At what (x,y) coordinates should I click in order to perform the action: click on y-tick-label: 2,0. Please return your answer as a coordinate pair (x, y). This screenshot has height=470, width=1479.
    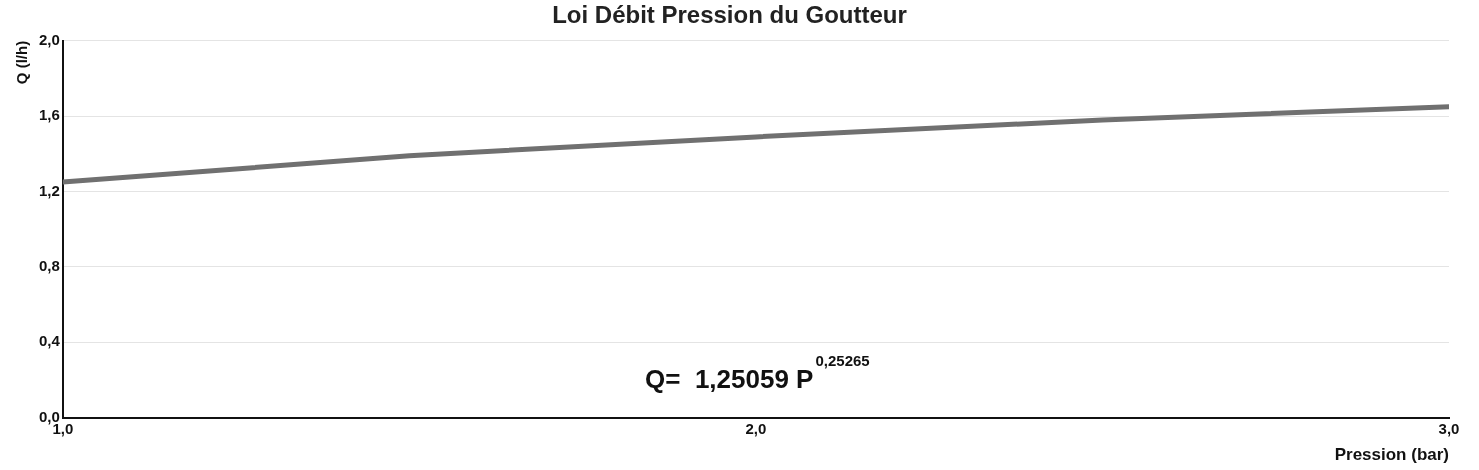
    Looking at the image, I should click on (49, 39).